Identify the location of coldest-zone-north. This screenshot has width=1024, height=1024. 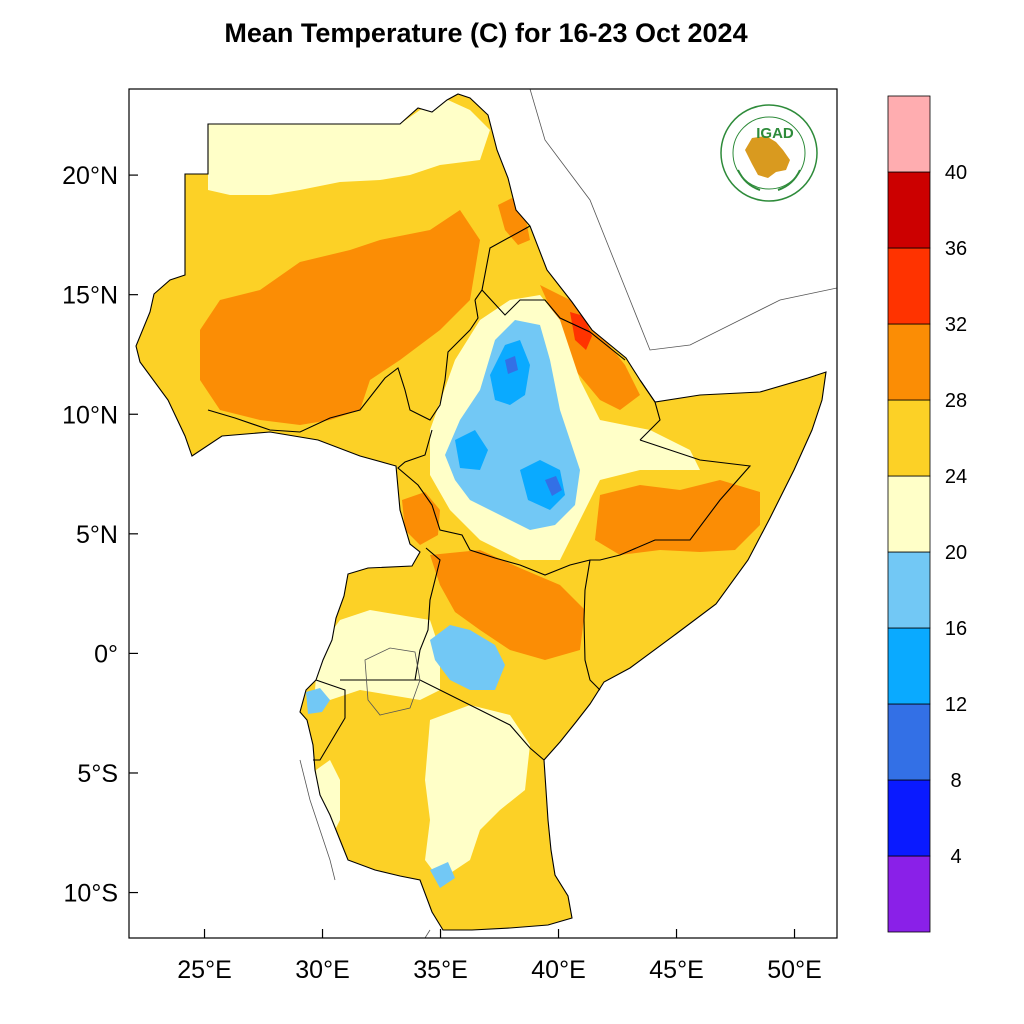
(511, 365).